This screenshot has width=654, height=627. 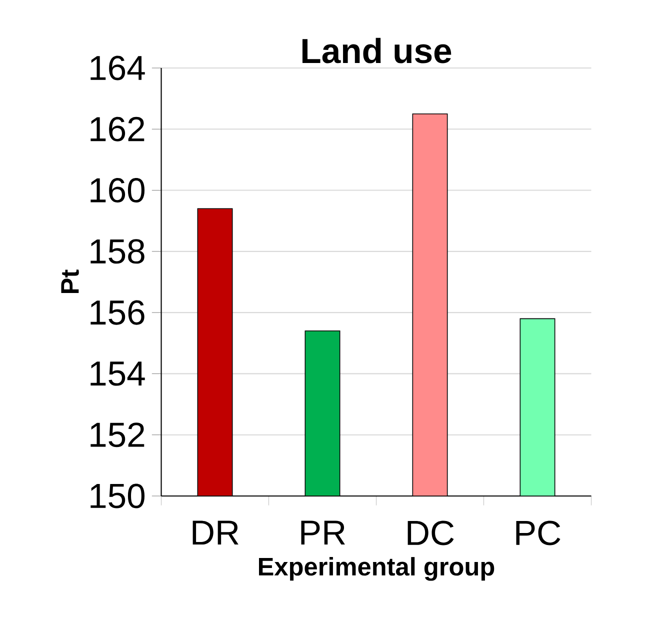 I want to click on y-tick-label: 152, so click(x=117, y=435).